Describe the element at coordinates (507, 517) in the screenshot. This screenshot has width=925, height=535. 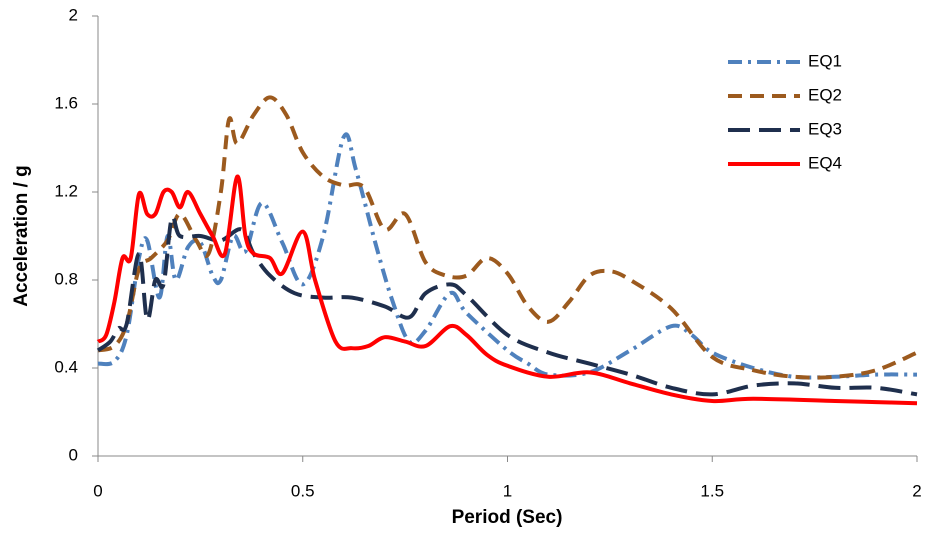
I see `x-axis-label: Period (Sec)` at that location.